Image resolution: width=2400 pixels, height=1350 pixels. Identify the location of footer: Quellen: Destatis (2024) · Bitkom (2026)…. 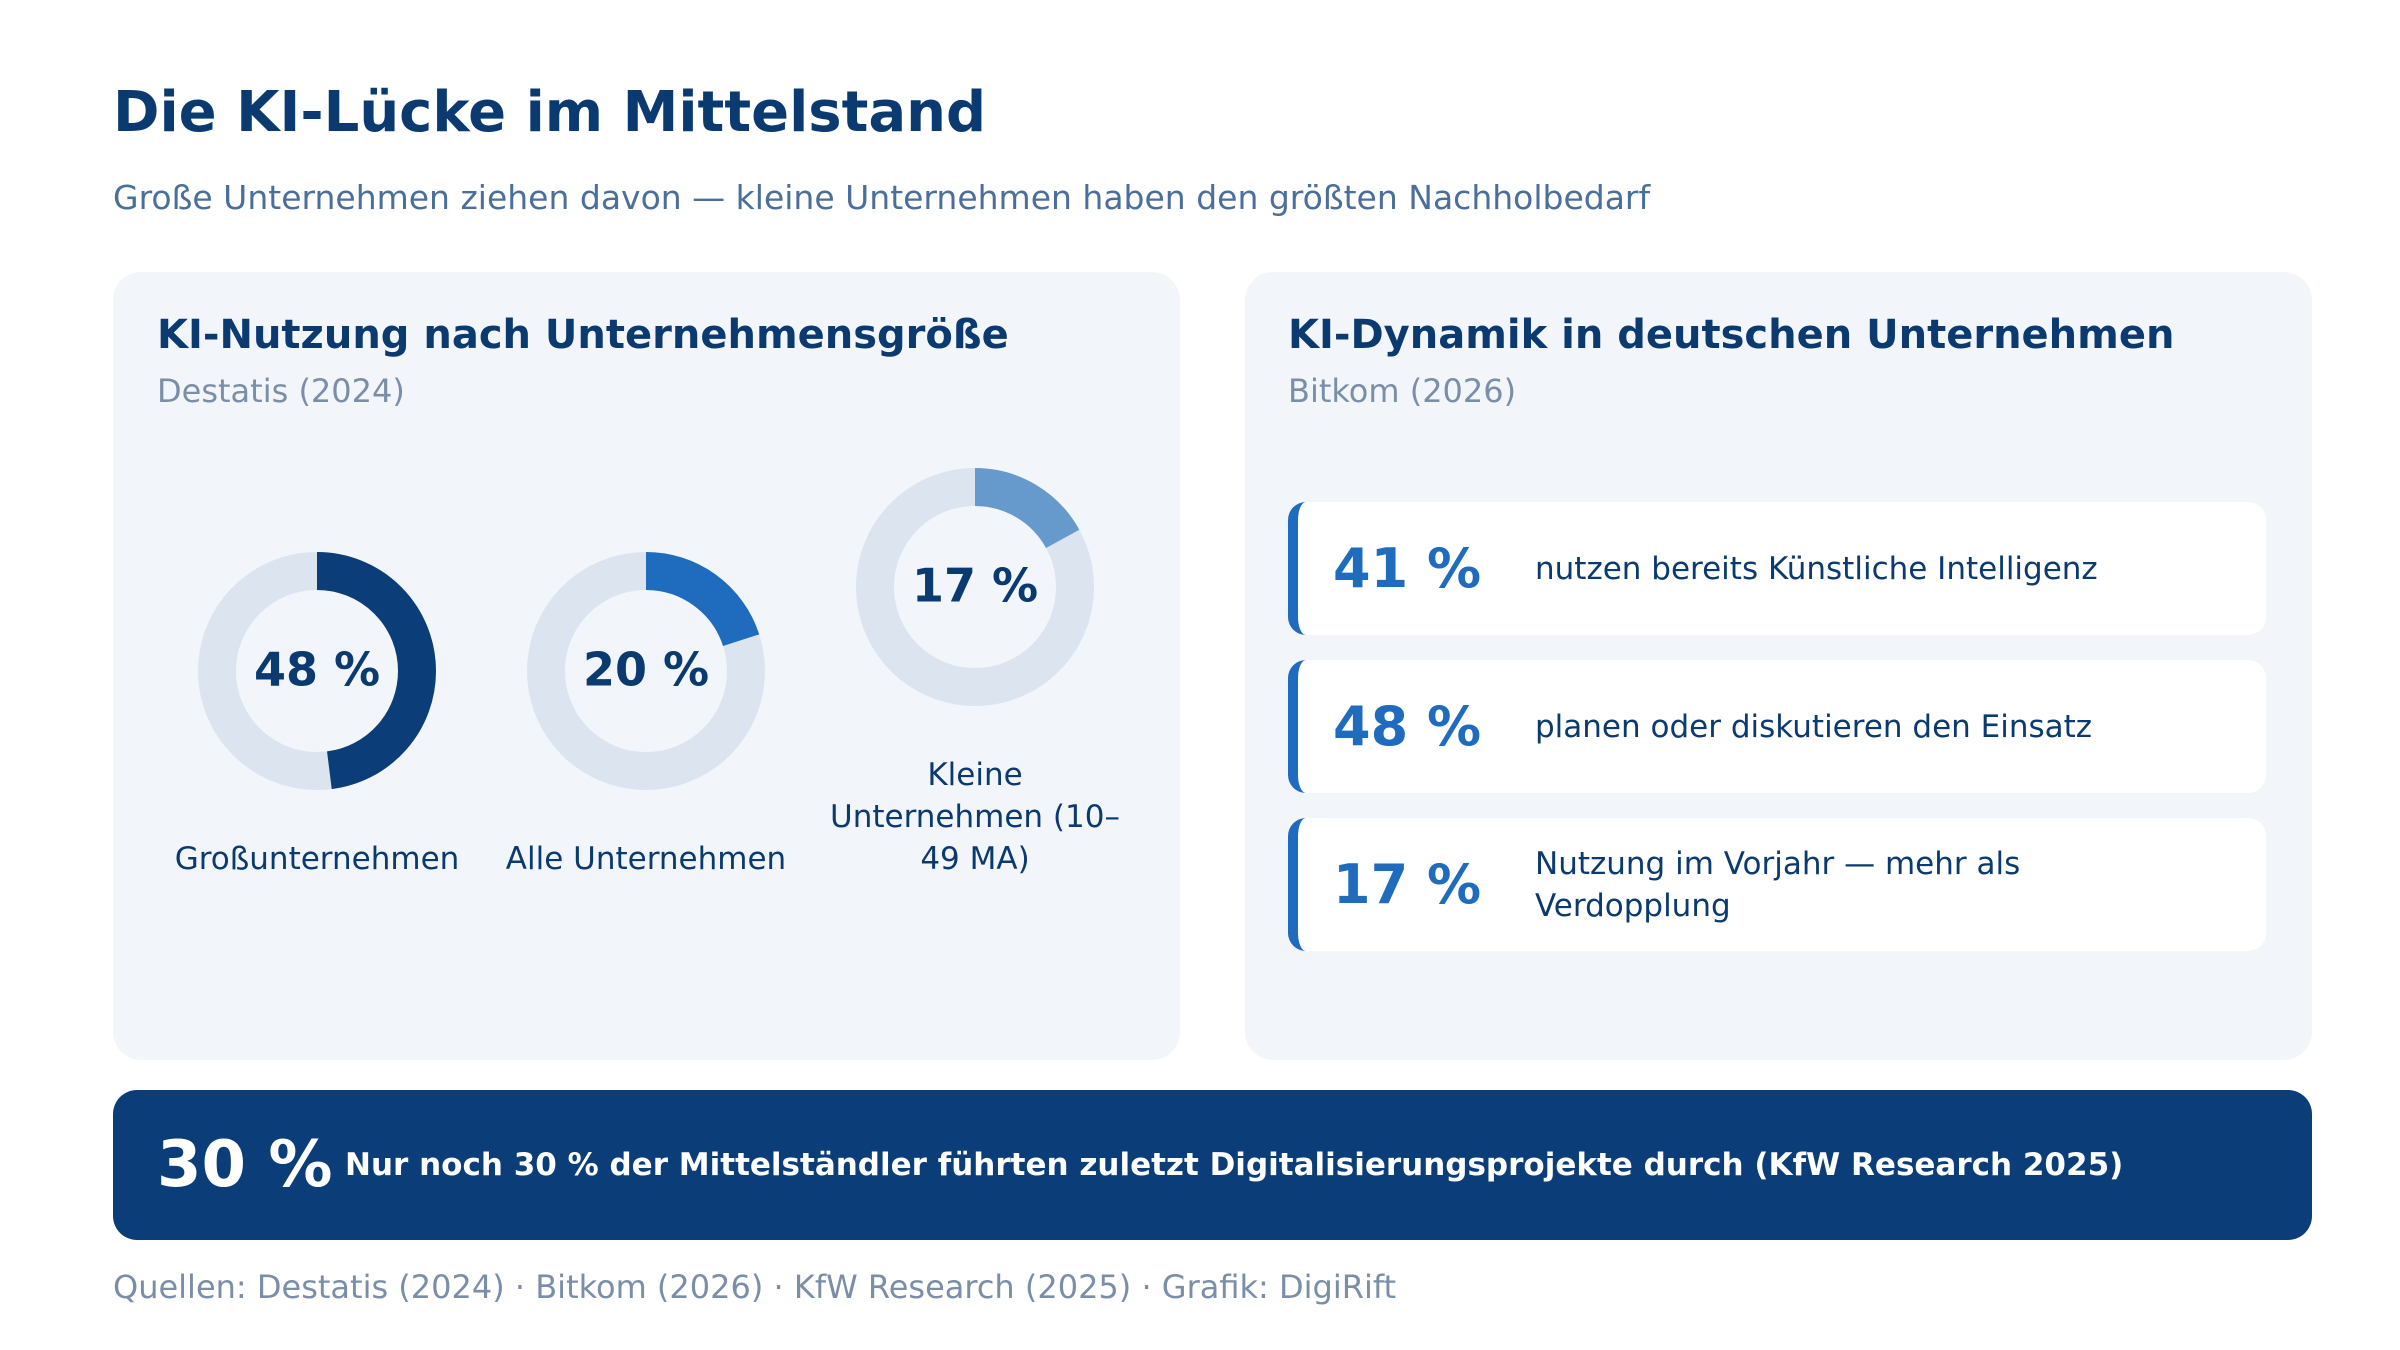
(755, 1287).